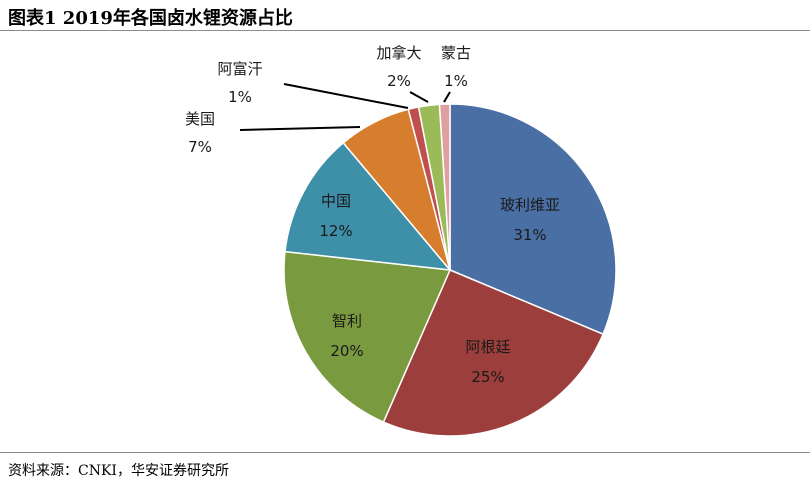 Image resolution: width=810 pixels, height=491 pixels. Describe the element at coordinates (368, 206) in the screenshot. I see `slice-3-wedge` at that location.